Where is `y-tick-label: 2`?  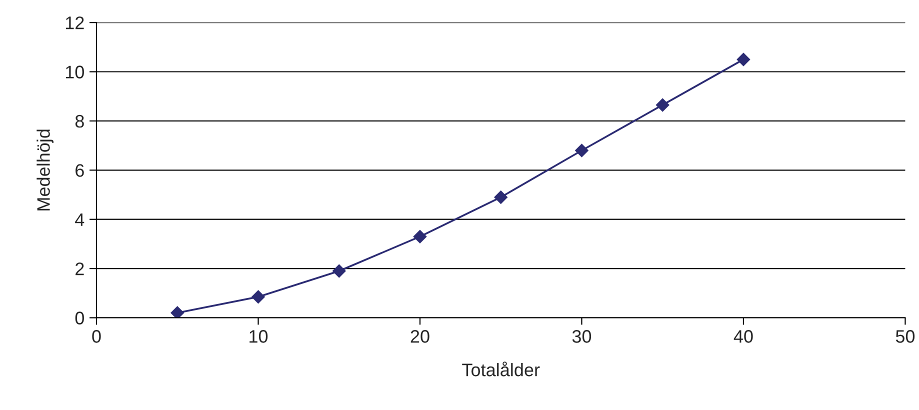
y-tick-label: 2 is located at coordinates (80, 269).